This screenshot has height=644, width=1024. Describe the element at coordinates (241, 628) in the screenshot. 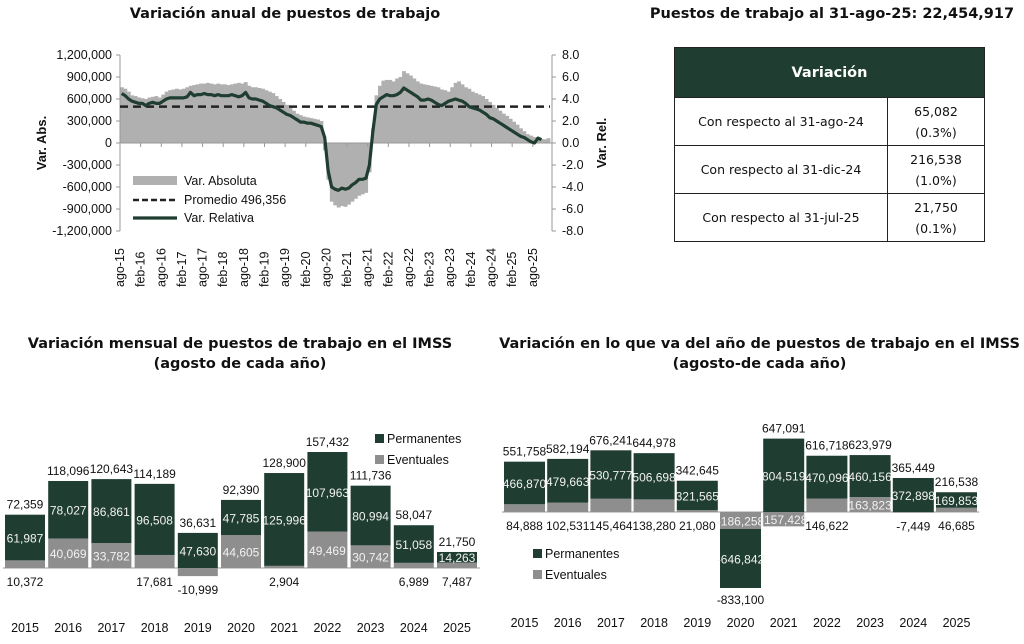

I see `category-label: 2020` at that location.